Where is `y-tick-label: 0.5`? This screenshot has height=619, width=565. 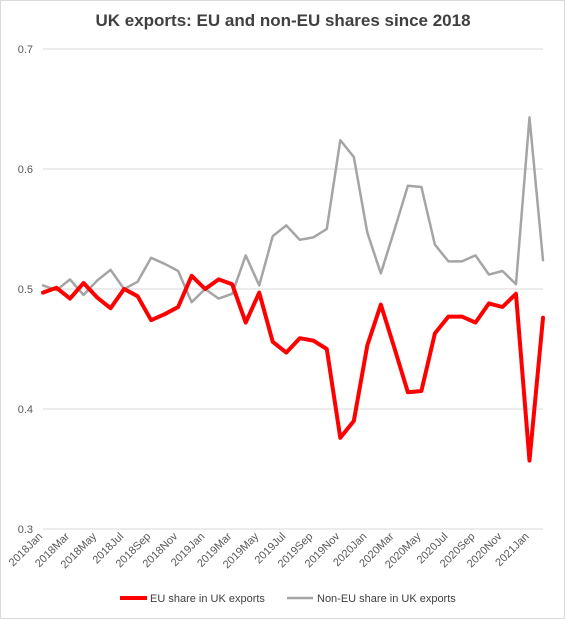 y-tick-label: 0.5 is located at coordinates (25, 290).